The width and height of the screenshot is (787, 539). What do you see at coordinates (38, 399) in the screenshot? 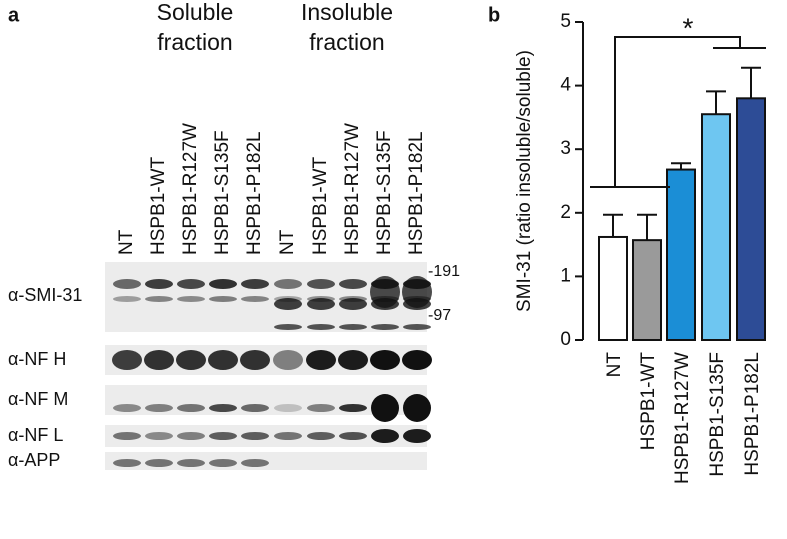
I see `row-label: α-NF M` at bounding box center [38, 399].